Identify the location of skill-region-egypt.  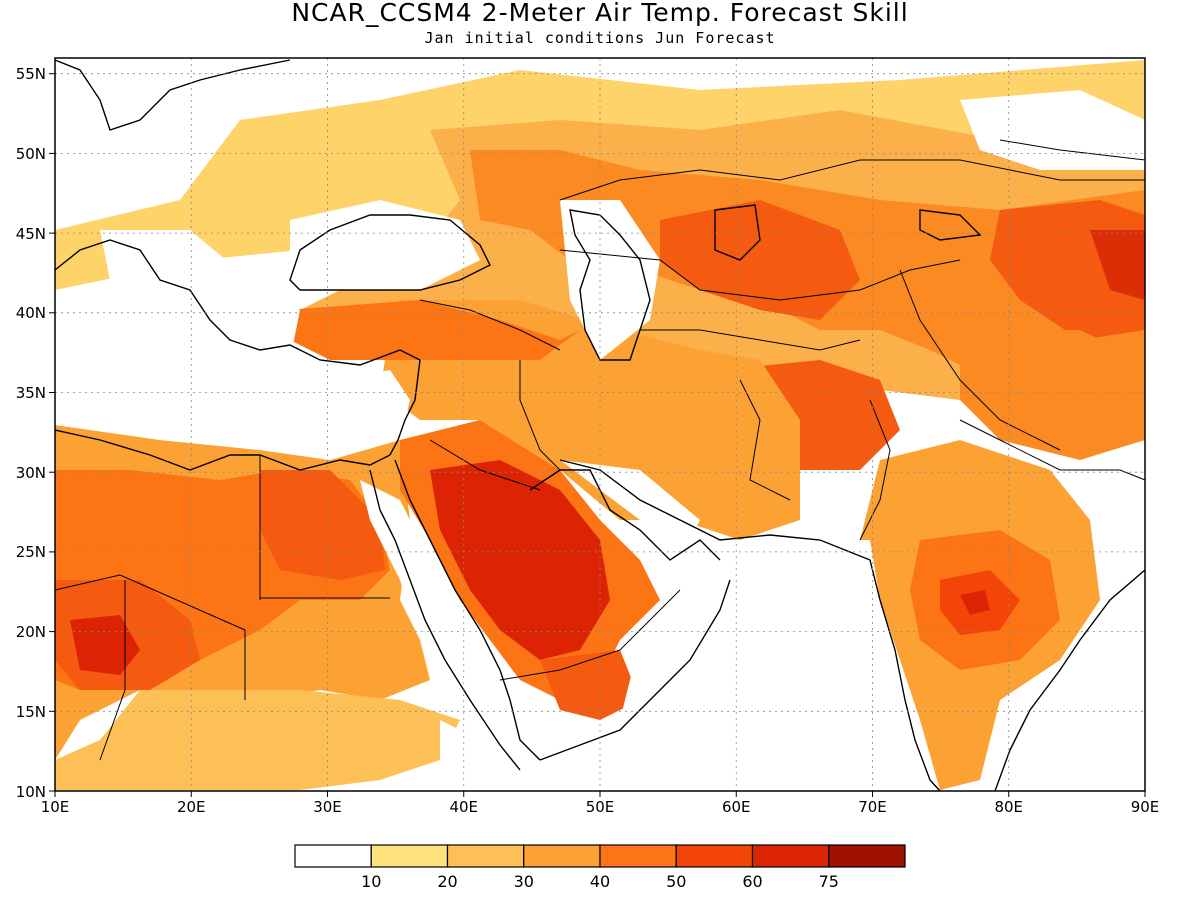
(322, 525).